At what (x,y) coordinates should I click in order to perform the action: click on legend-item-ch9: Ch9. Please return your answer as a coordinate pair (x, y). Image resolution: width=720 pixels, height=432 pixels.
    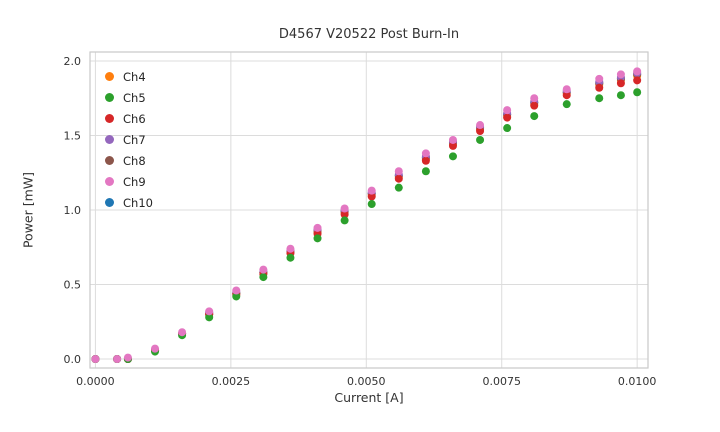
    Looking at the image, I should click on (129, 181).